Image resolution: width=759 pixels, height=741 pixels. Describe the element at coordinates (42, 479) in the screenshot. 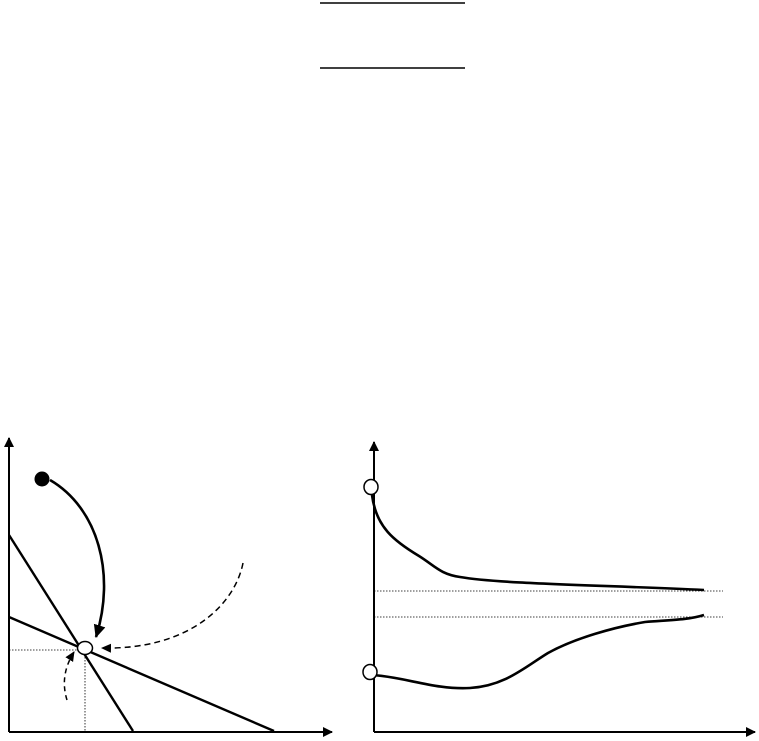

I see `start-point` at that location.